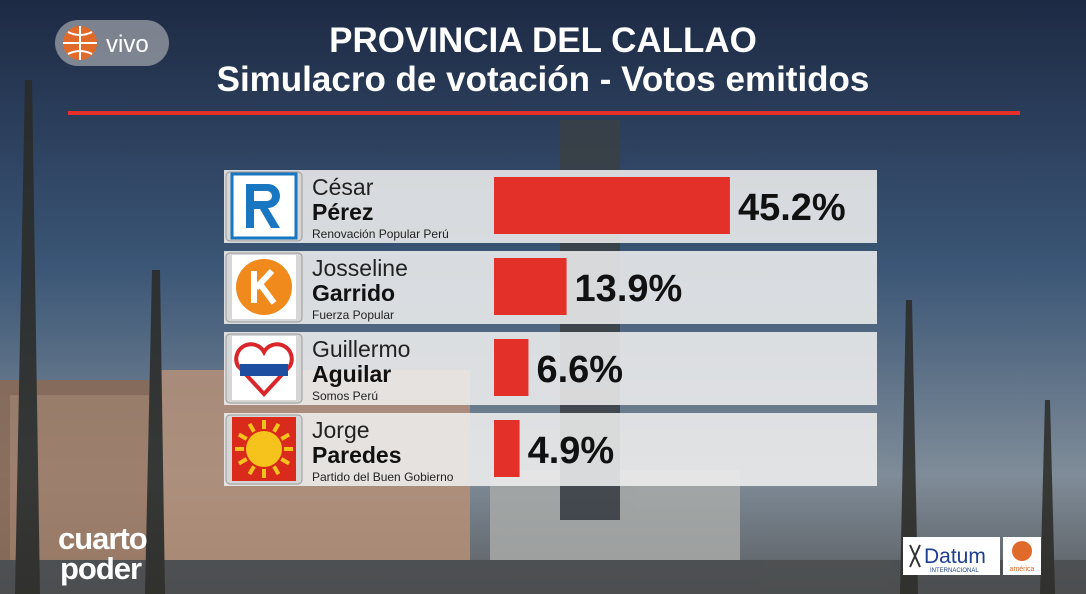 The width and height of the screenshot is (1086, 594). Describe the element at coordinates (544, 113) in the screenshot. I see `title-rule` at that location.